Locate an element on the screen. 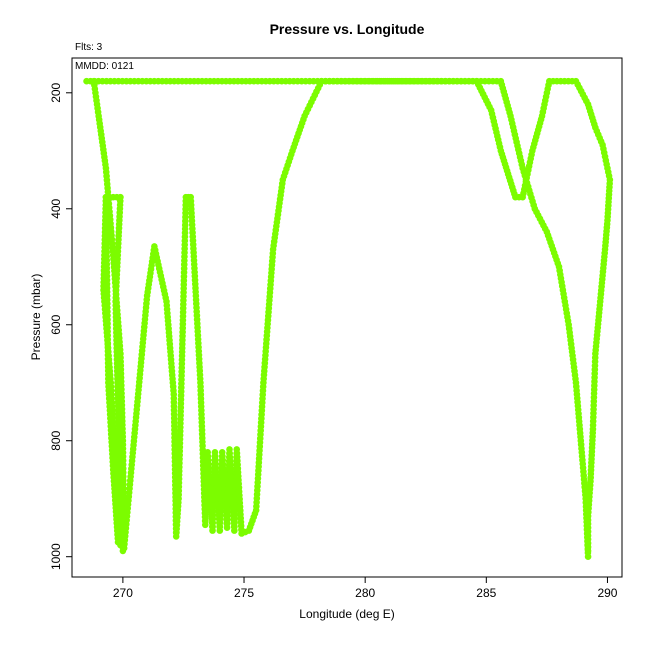 This screenshot has height=650, width=650. x-tick-label: 290 is located at coordinates (607, 593).